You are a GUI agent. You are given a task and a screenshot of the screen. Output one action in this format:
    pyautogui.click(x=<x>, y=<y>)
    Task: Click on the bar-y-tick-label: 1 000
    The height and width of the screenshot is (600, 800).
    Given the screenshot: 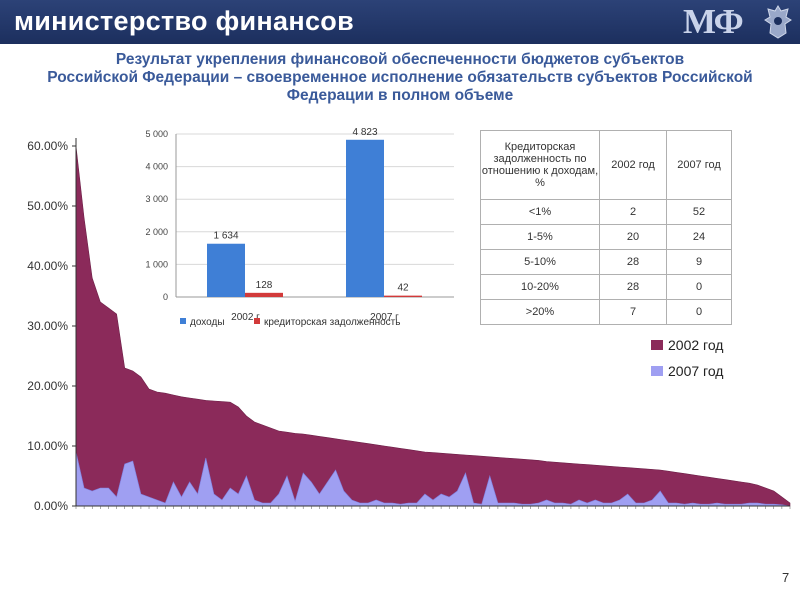 What is the action you would take?
    pyautogui.click(x=156, y=264)
    